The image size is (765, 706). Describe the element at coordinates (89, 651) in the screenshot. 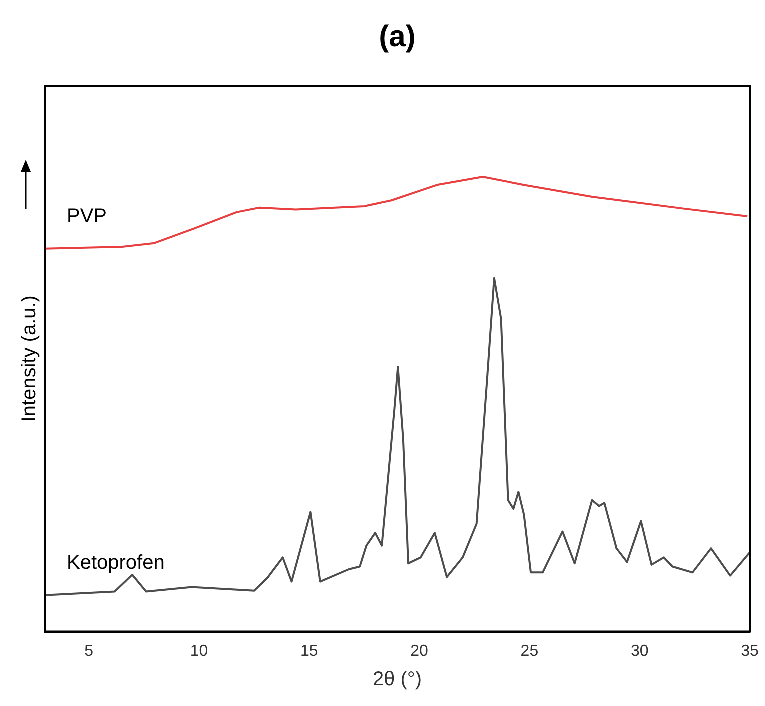

I see `x-tick-label: 5` at that location.